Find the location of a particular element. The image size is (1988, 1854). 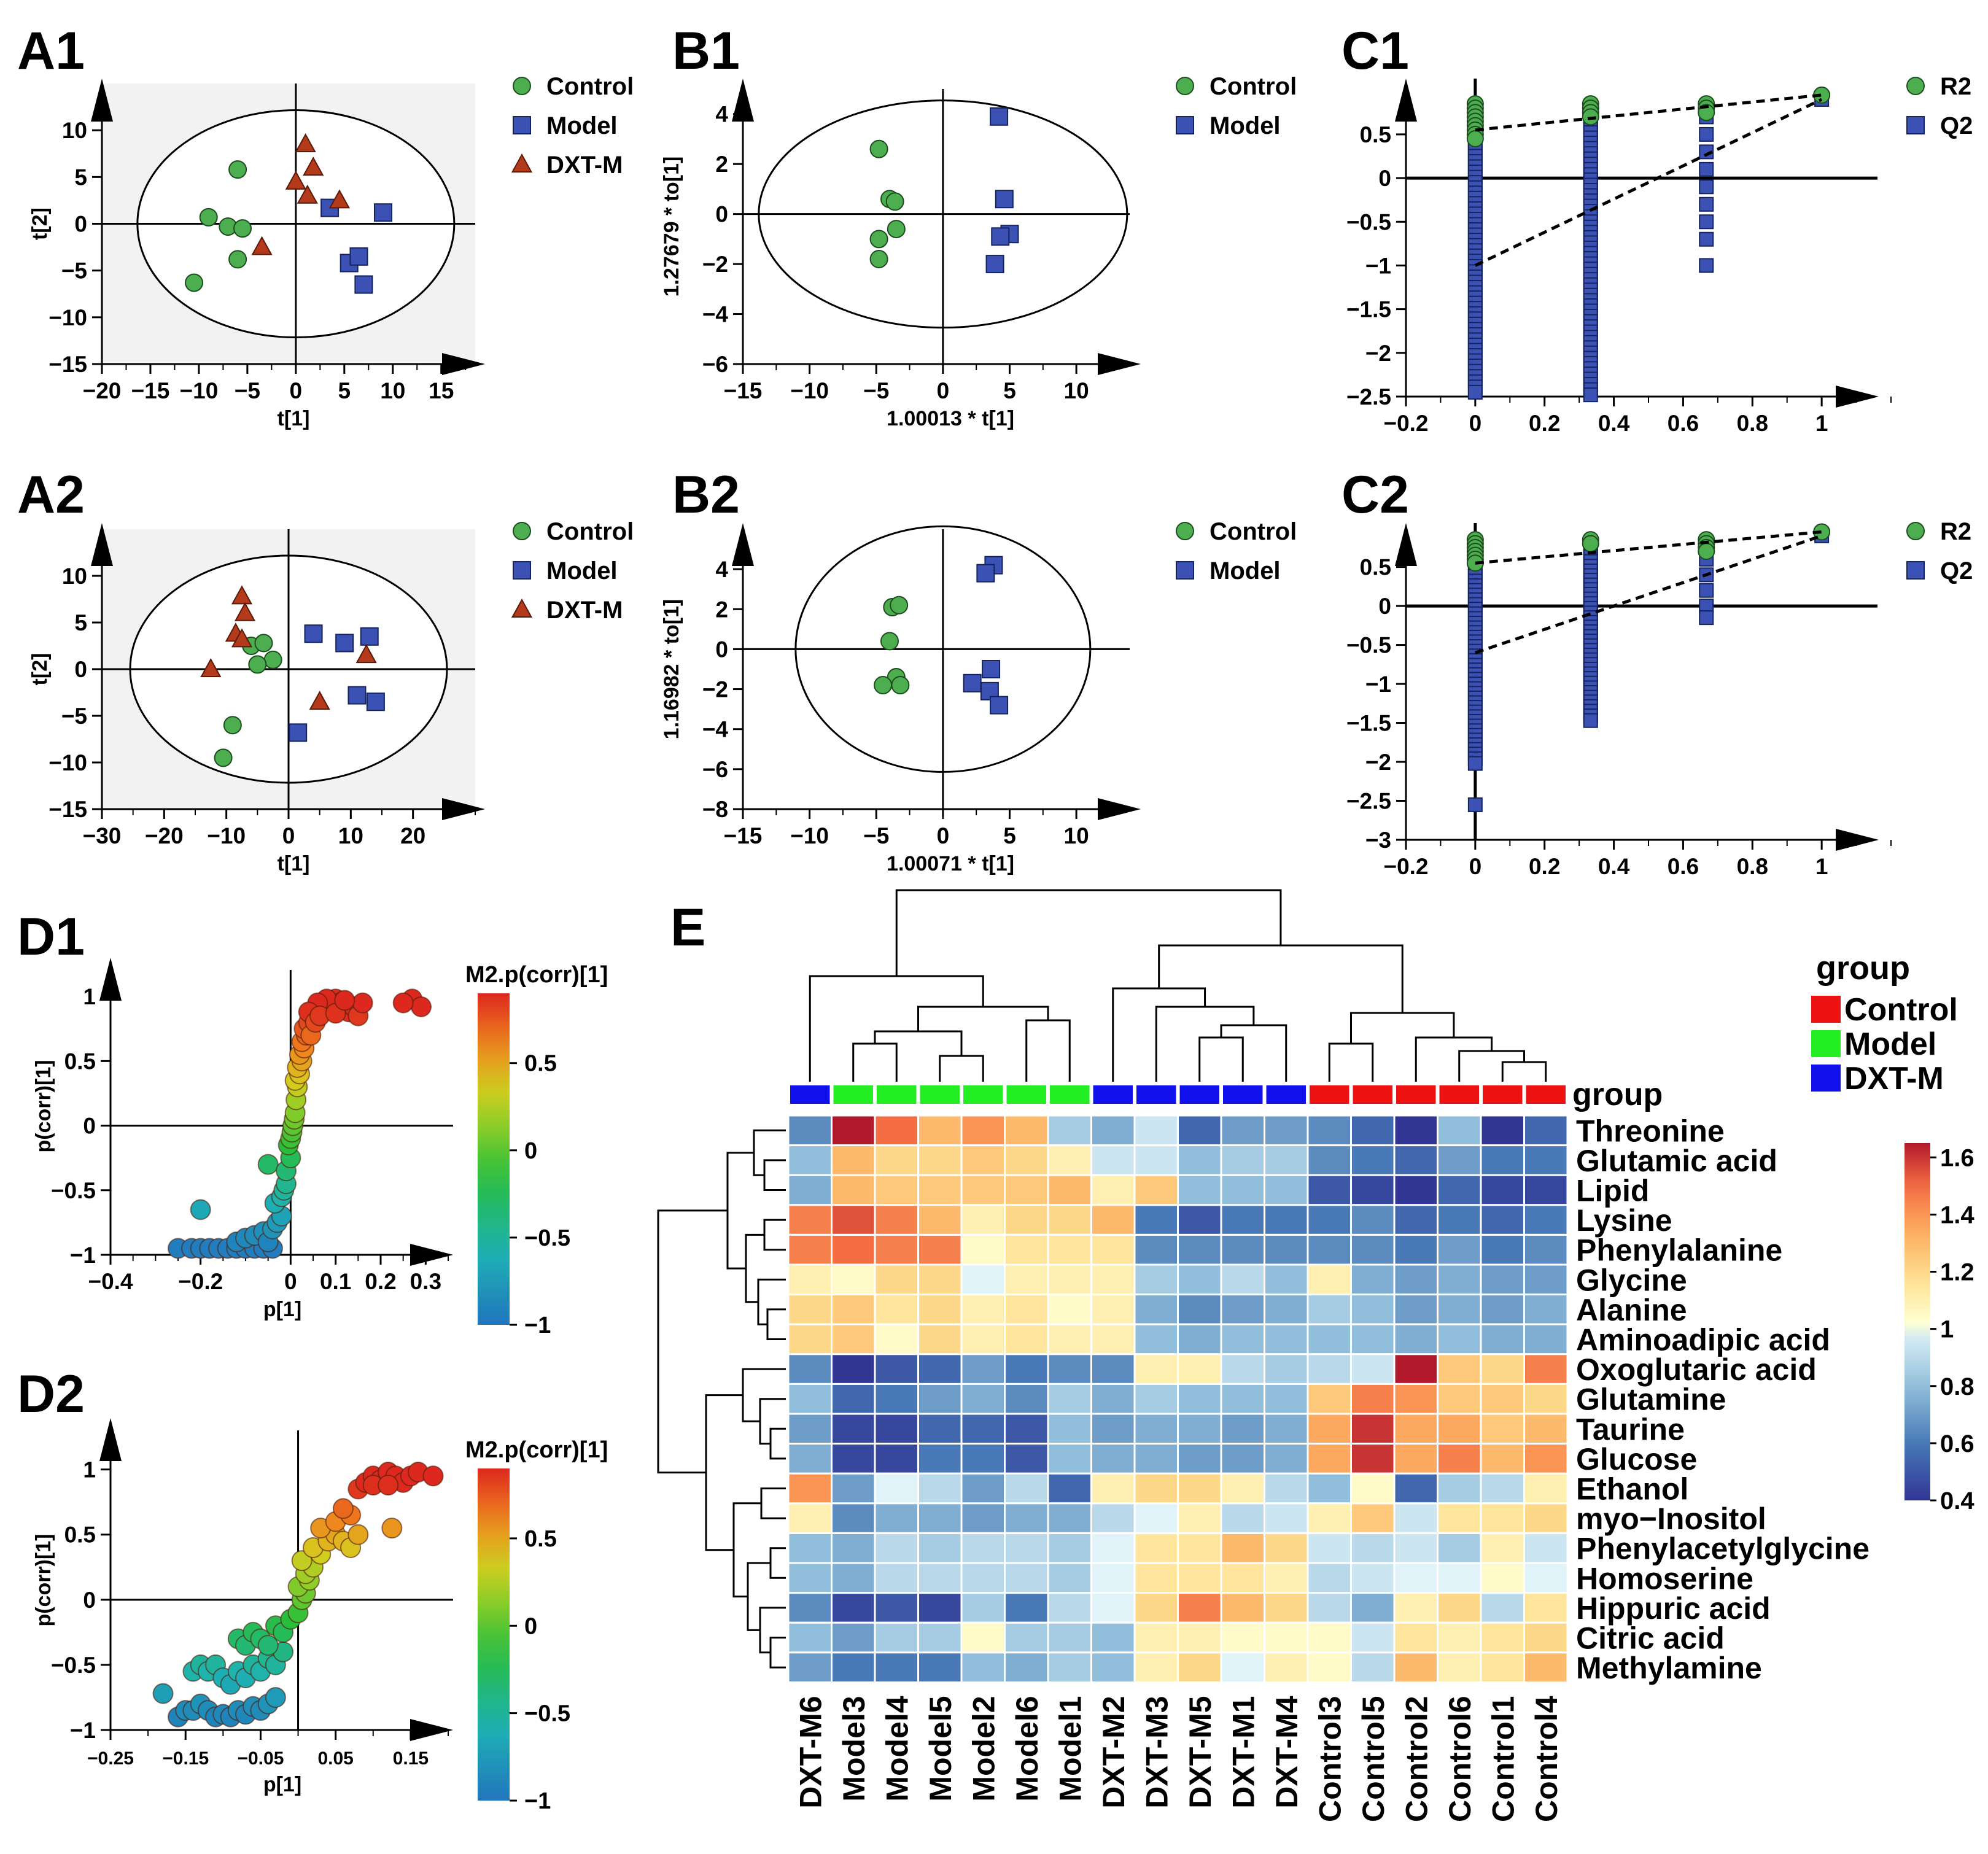

q2-point is located at coordinates (1475, 392).